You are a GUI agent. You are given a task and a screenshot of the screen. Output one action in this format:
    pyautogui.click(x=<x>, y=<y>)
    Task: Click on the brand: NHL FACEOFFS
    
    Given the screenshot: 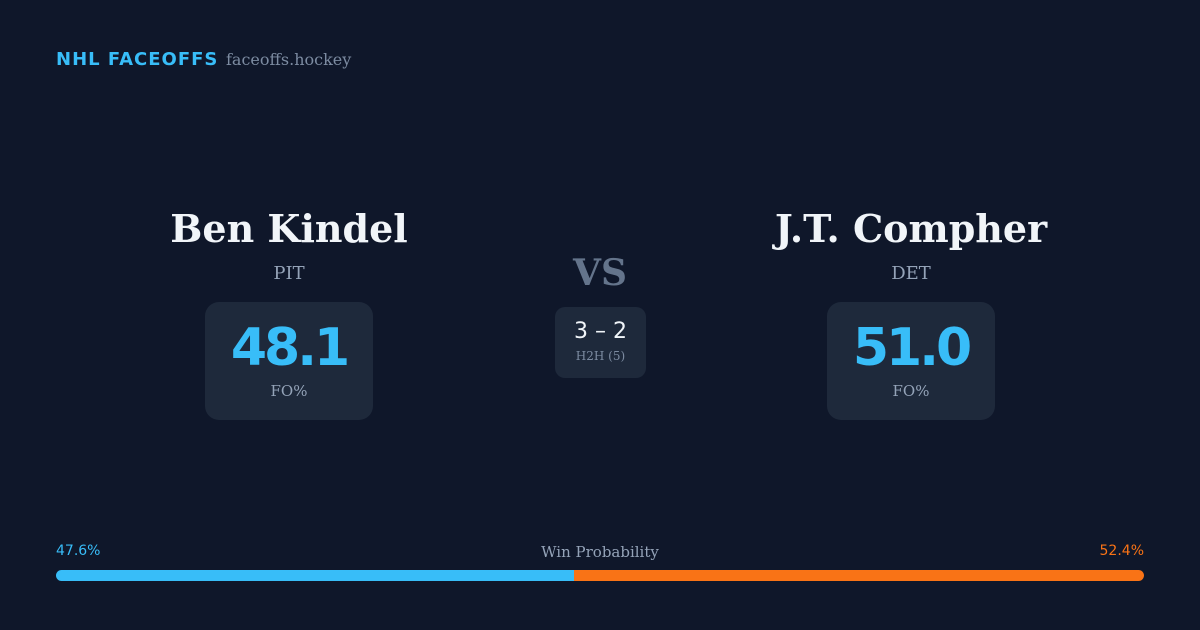 What is the action you would take?
    pyautogui.click(x=137, y=59)
    